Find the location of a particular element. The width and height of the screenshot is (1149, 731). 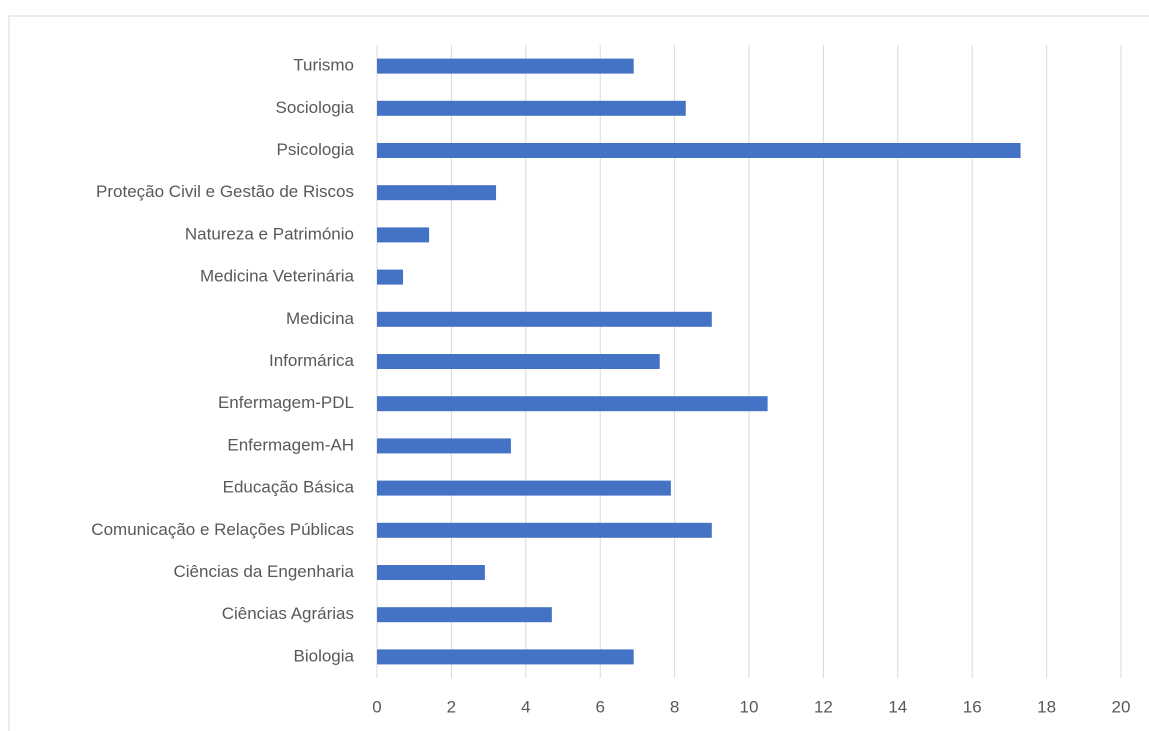

y-tick-label: Sociologia is located at coordinates (315, 107).